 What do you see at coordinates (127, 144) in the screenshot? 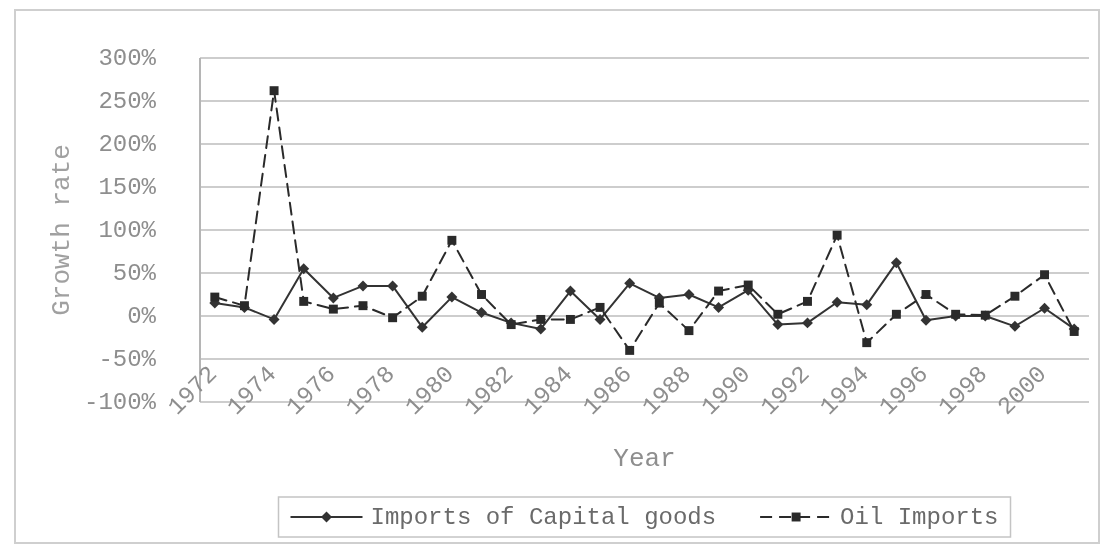
I see `y-tick-label: 200%` at bounding box center [127, 144].